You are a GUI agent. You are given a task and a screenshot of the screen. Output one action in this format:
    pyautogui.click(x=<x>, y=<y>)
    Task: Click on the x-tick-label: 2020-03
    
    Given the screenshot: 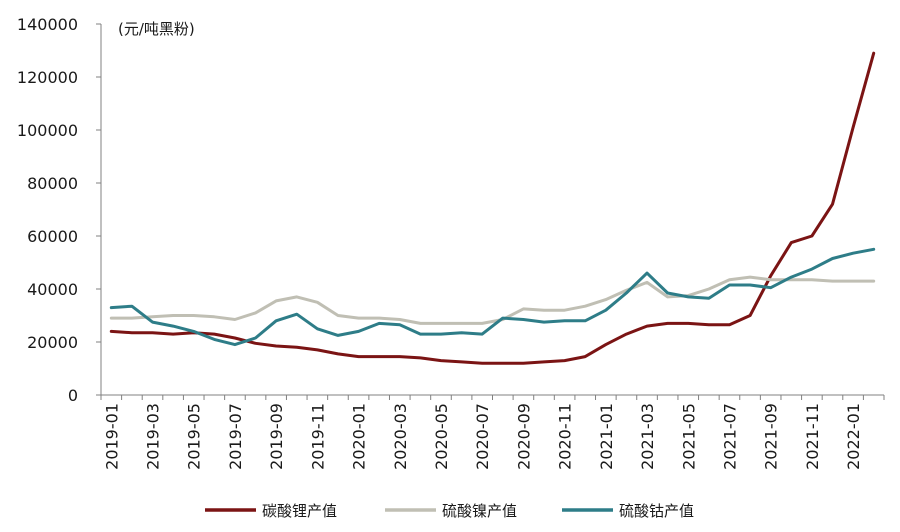 What is the action you would take?
    pyautogui.click(x=400, y=436)
    